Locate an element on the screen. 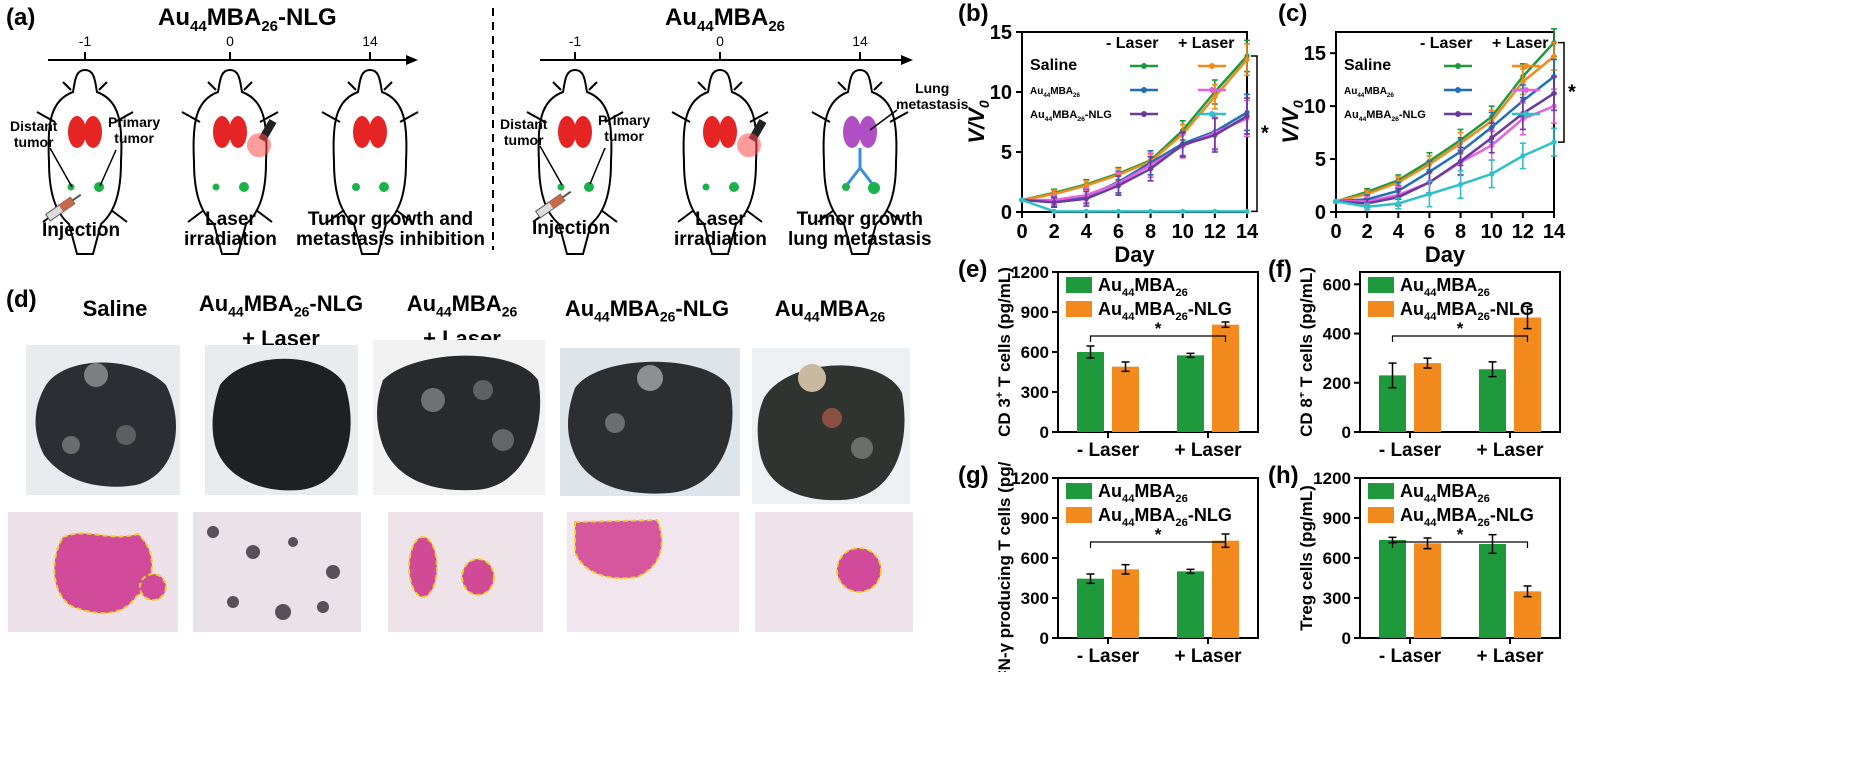 Image resolution: width=1861 pixels, height=777 pixels. syringe-left is located at coordinates (63, 207).